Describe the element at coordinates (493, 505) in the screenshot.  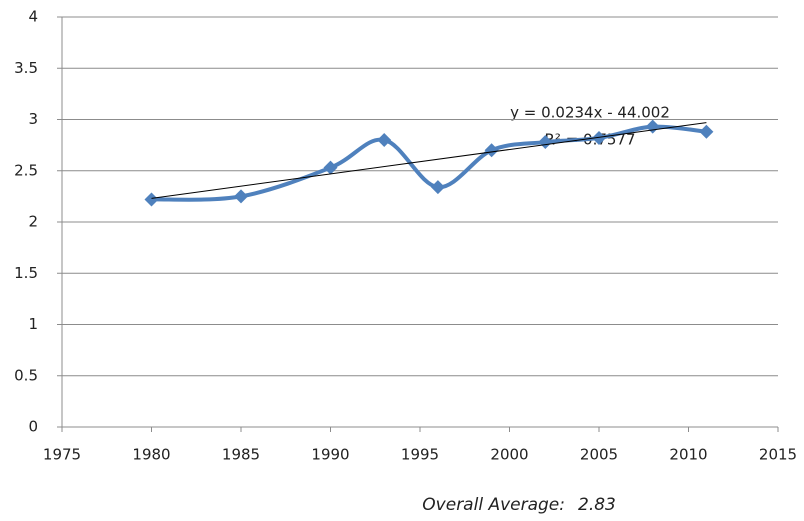
I see `footer-label: Overall Average:` at that location.